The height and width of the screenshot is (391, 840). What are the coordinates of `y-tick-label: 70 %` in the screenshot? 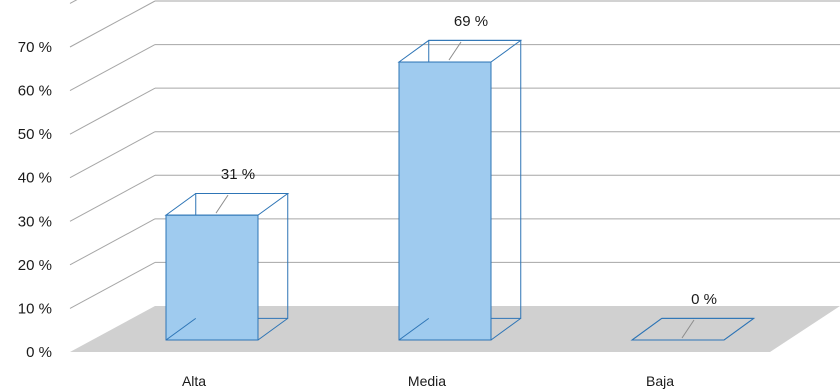 It's located at (35, 47).